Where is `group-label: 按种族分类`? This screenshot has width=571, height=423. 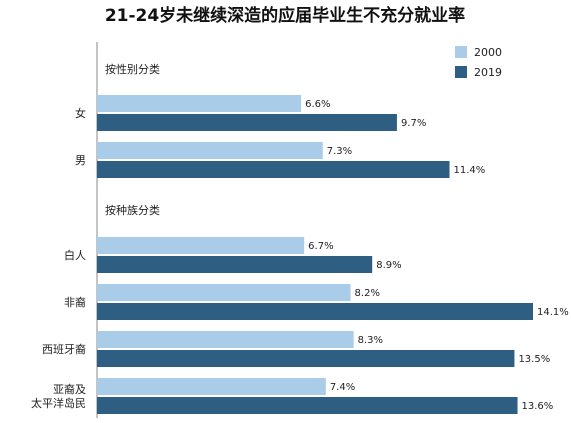
group-label: 按种族分类 is located at coordinates (132, 210).